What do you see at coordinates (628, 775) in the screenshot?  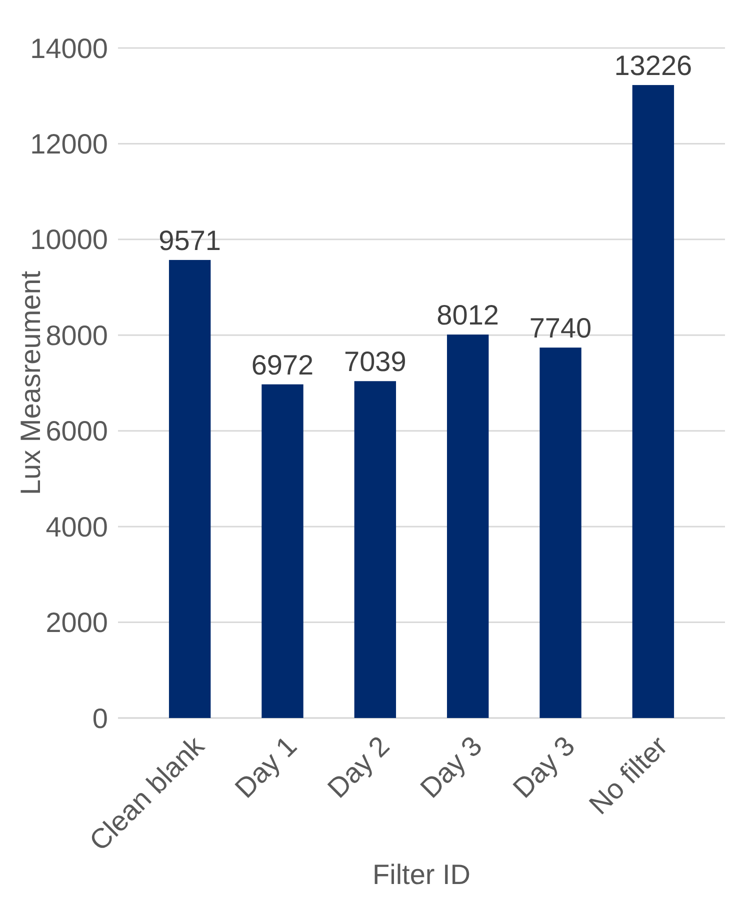 I see `x-tick-label: No filter` at bounding box center [628, 775].